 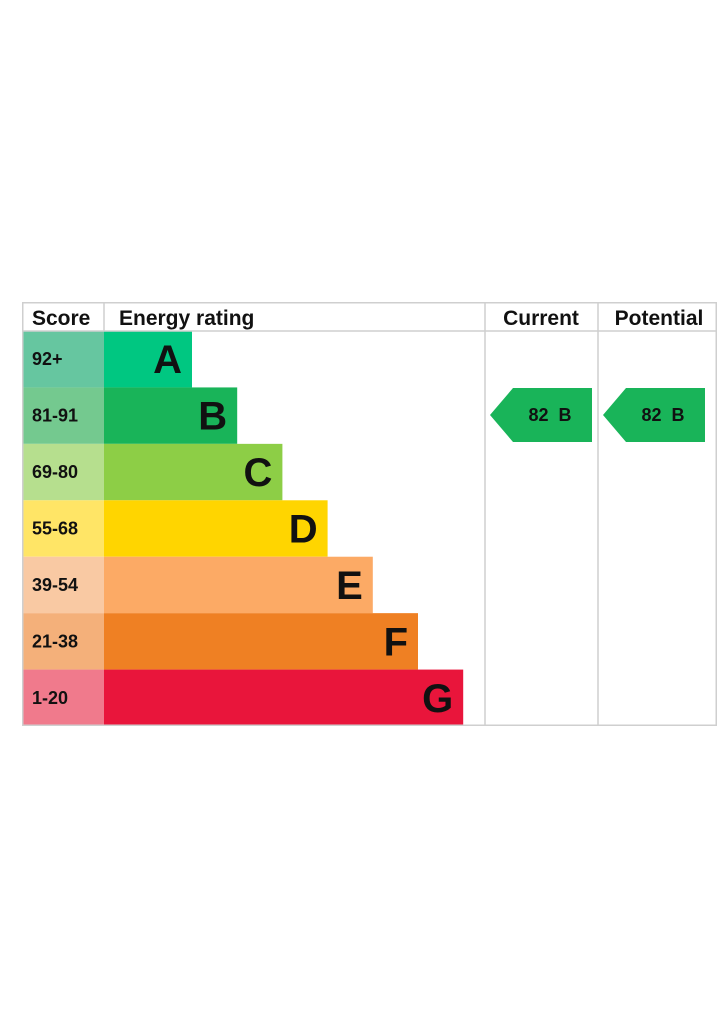 I want to click on score-cell-d, so click(x=63, y=528).